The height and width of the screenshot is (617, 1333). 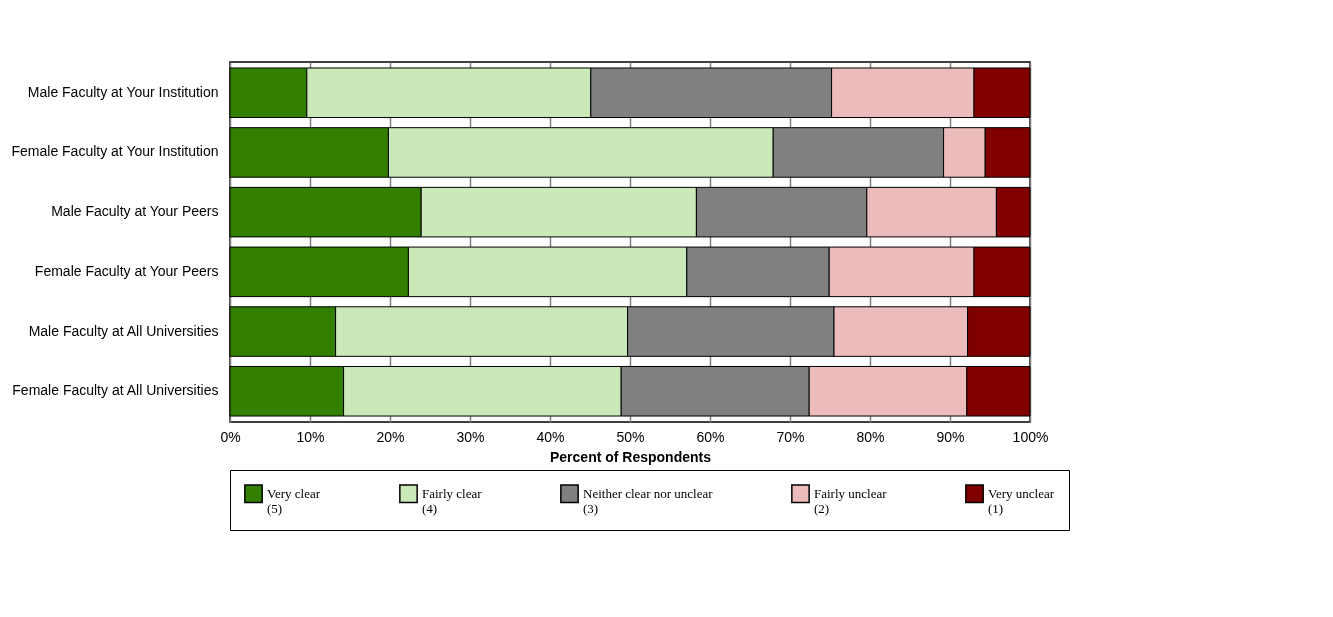 What do you see at coordinates (390, 436) in the screenshot?
I see `x-tick-label: 20%` at bounding box center [390, 436].